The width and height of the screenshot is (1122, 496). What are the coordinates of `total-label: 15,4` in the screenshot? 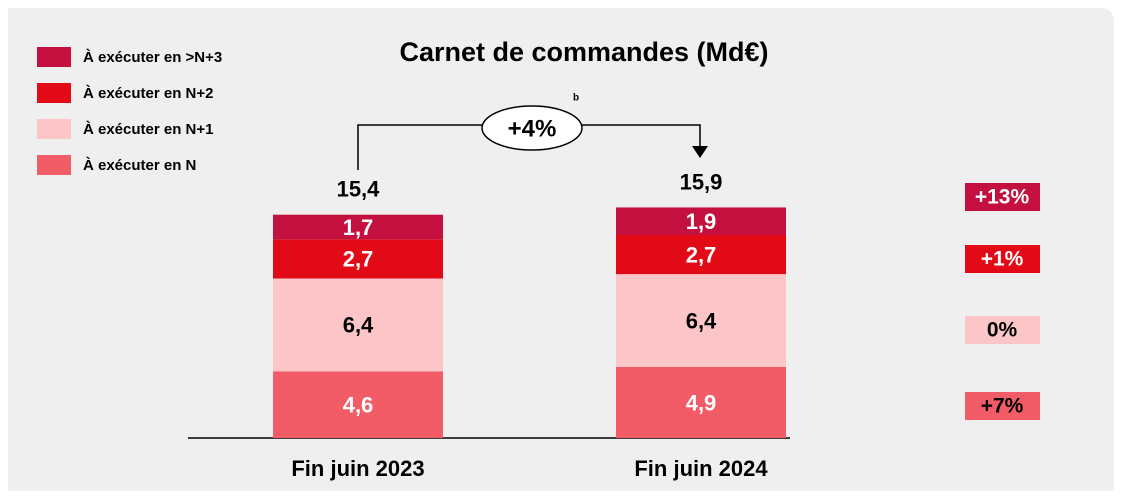 It's located at (359, 189).